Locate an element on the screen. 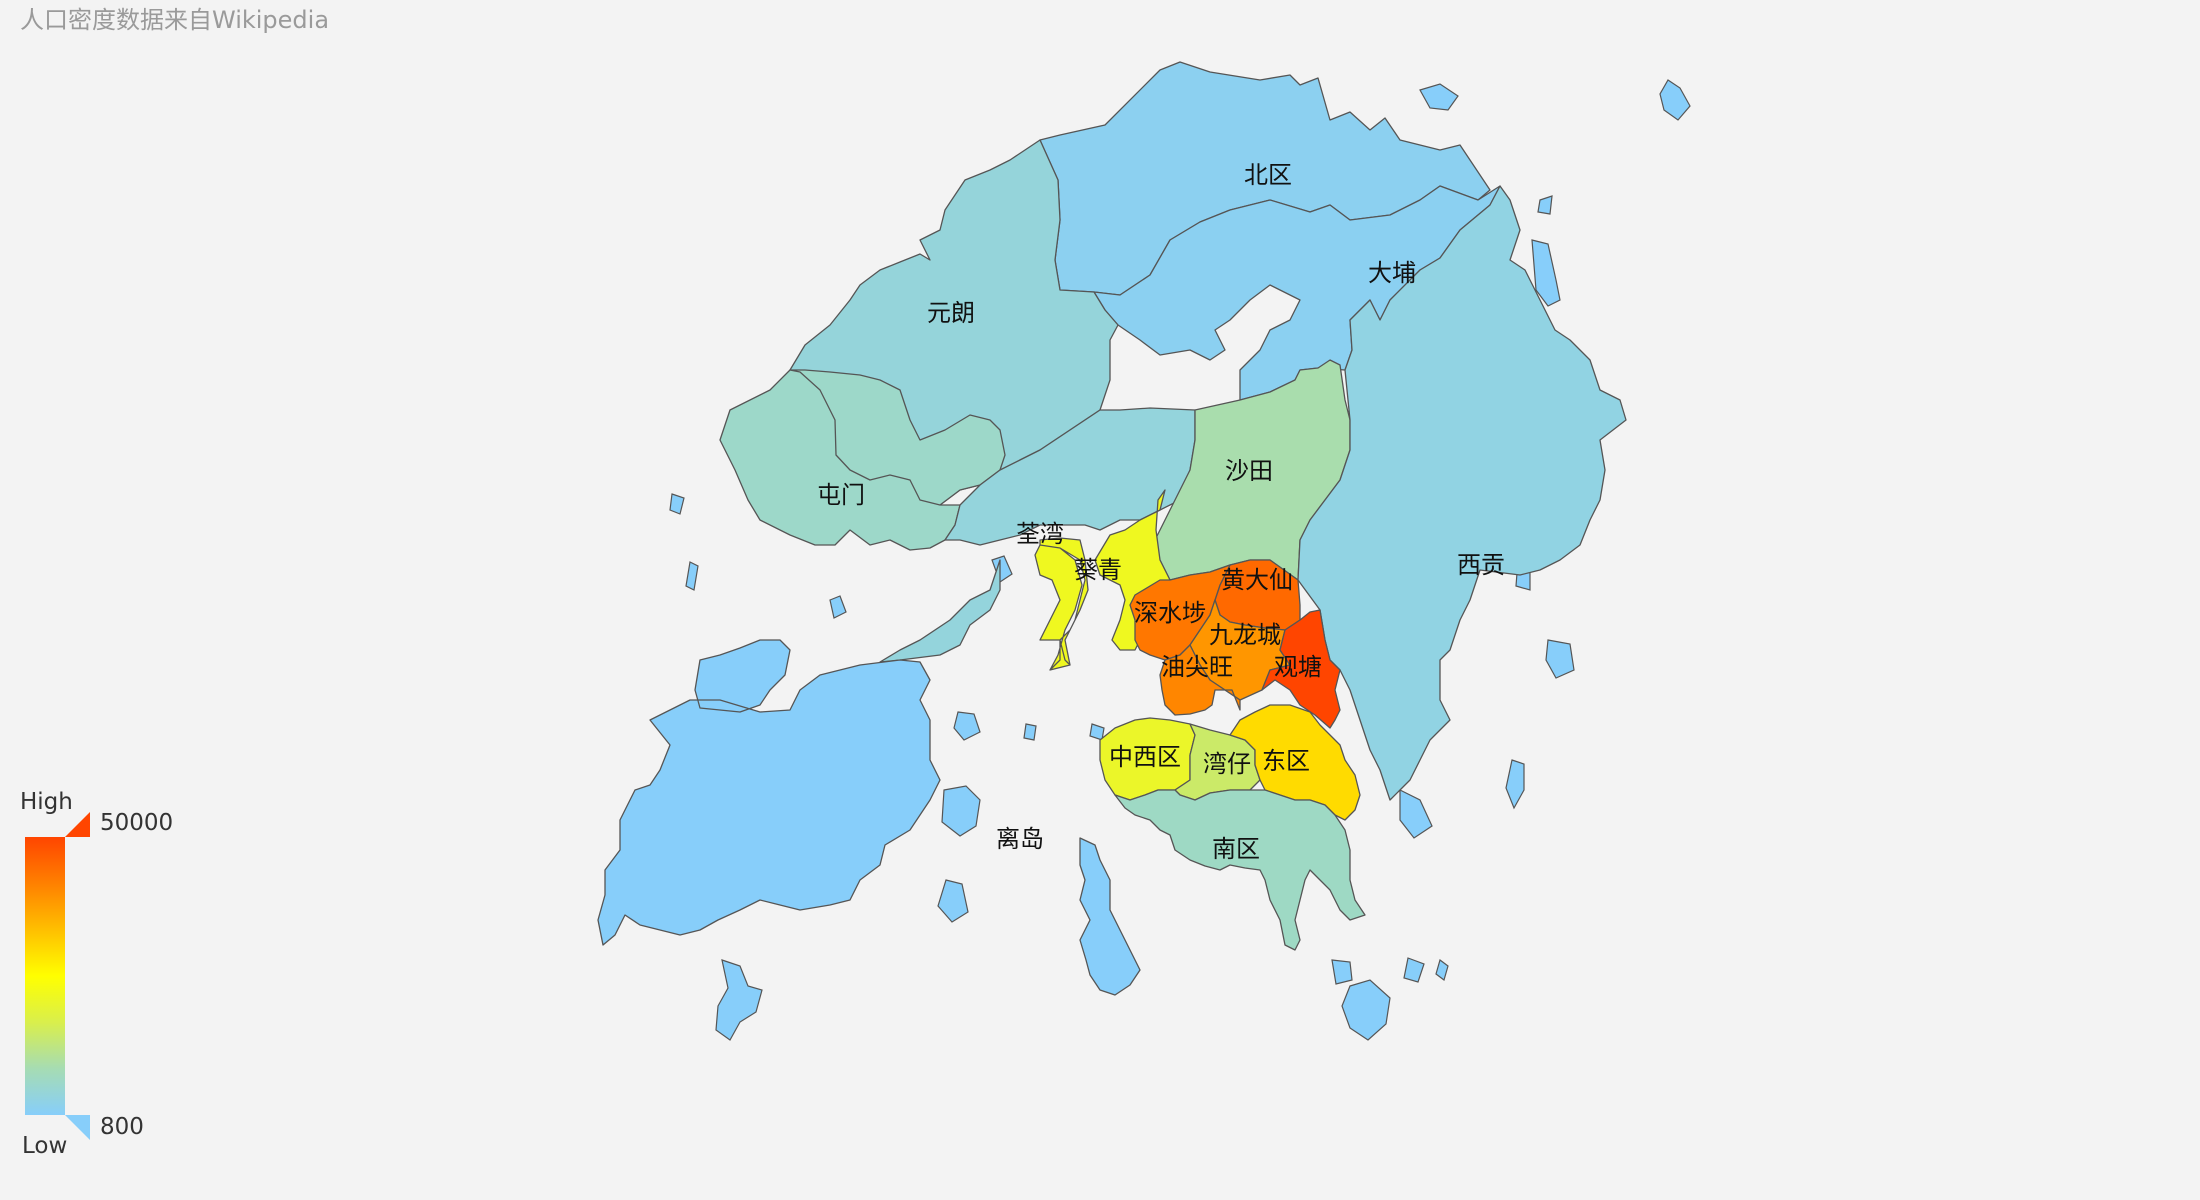 The image size is (2200, 1200). label-tsuen-wan: 荃湾 is located at coordinates (1040, 534).